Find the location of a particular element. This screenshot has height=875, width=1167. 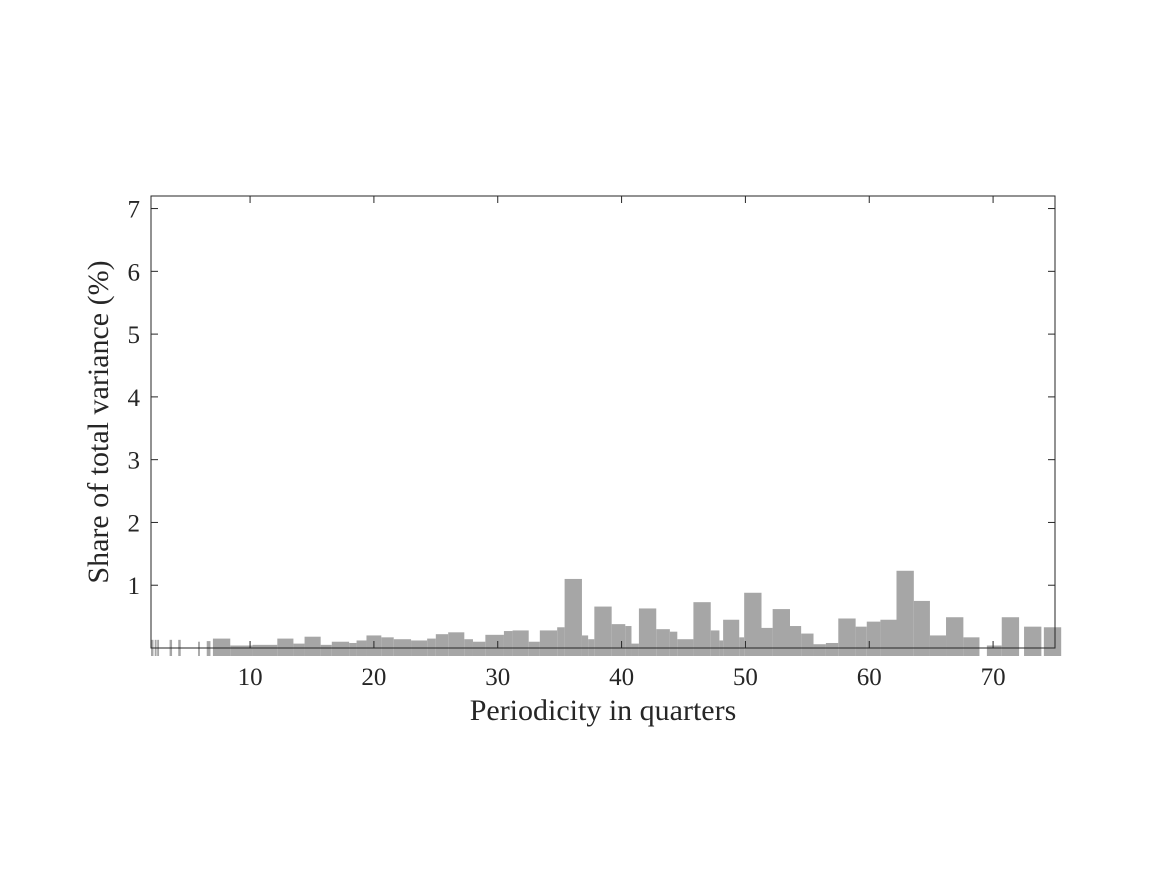

y-tick-label-1: 1 is located at coordinates (134, 586).